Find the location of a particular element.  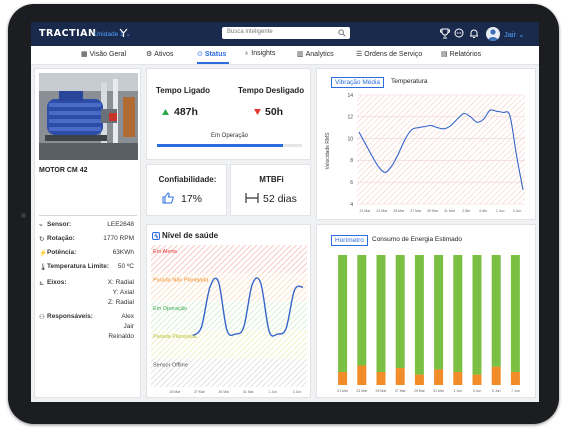

nav-label: Ativos is located at coordinates (164, 54).